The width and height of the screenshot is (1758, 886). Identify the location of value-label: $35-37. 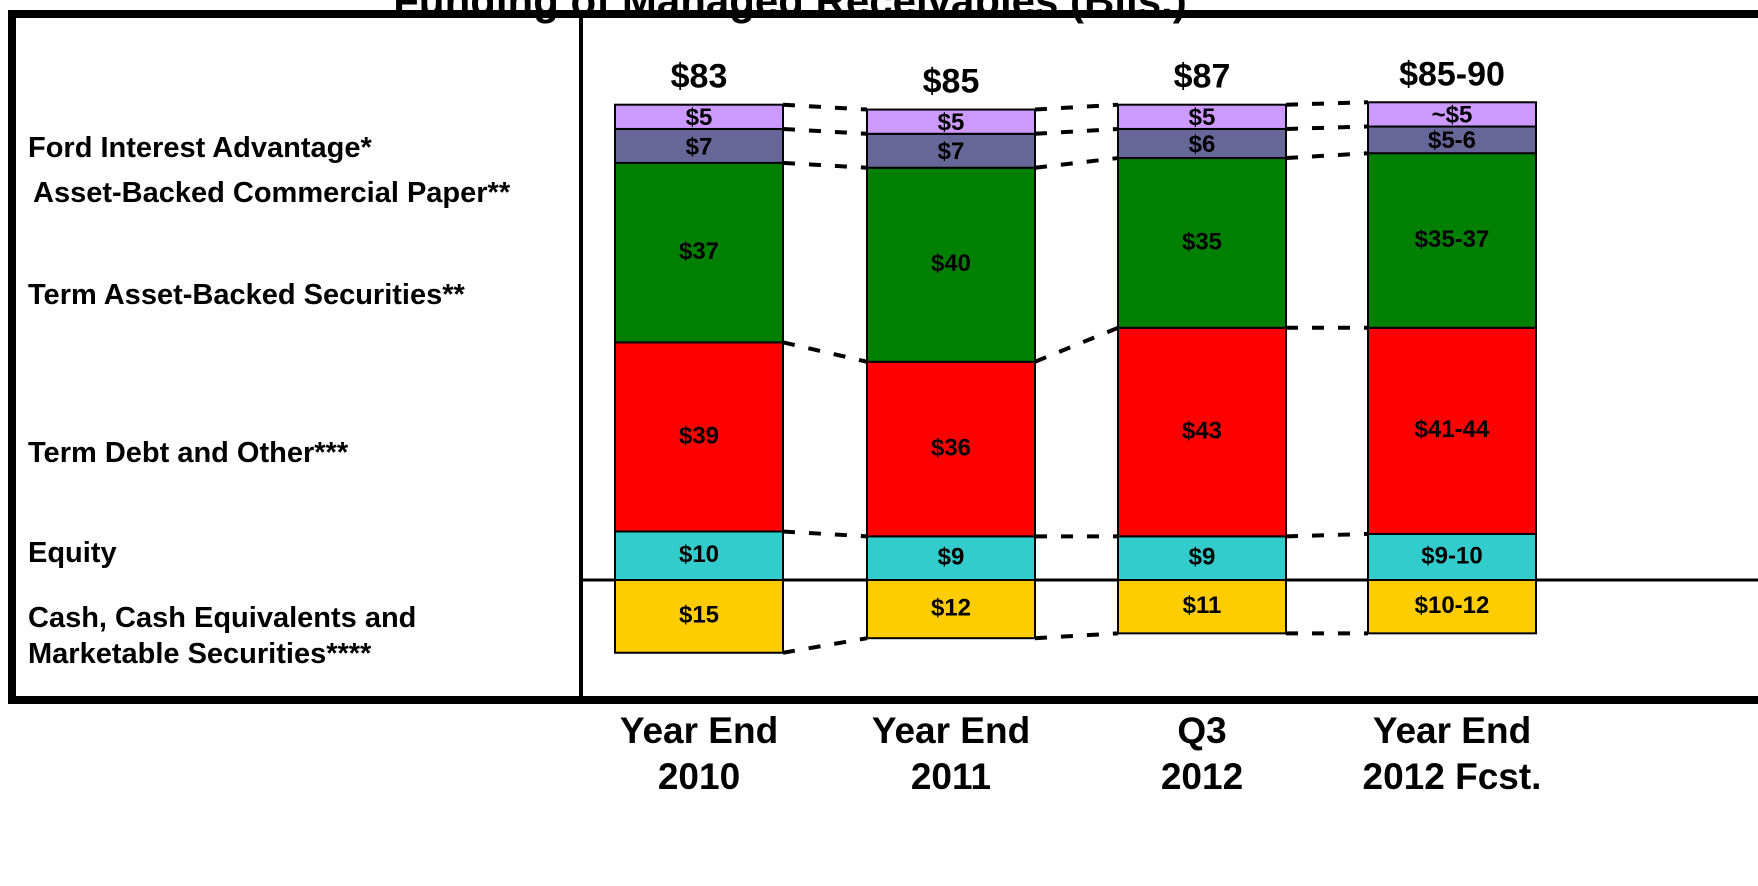
(1452, 239).